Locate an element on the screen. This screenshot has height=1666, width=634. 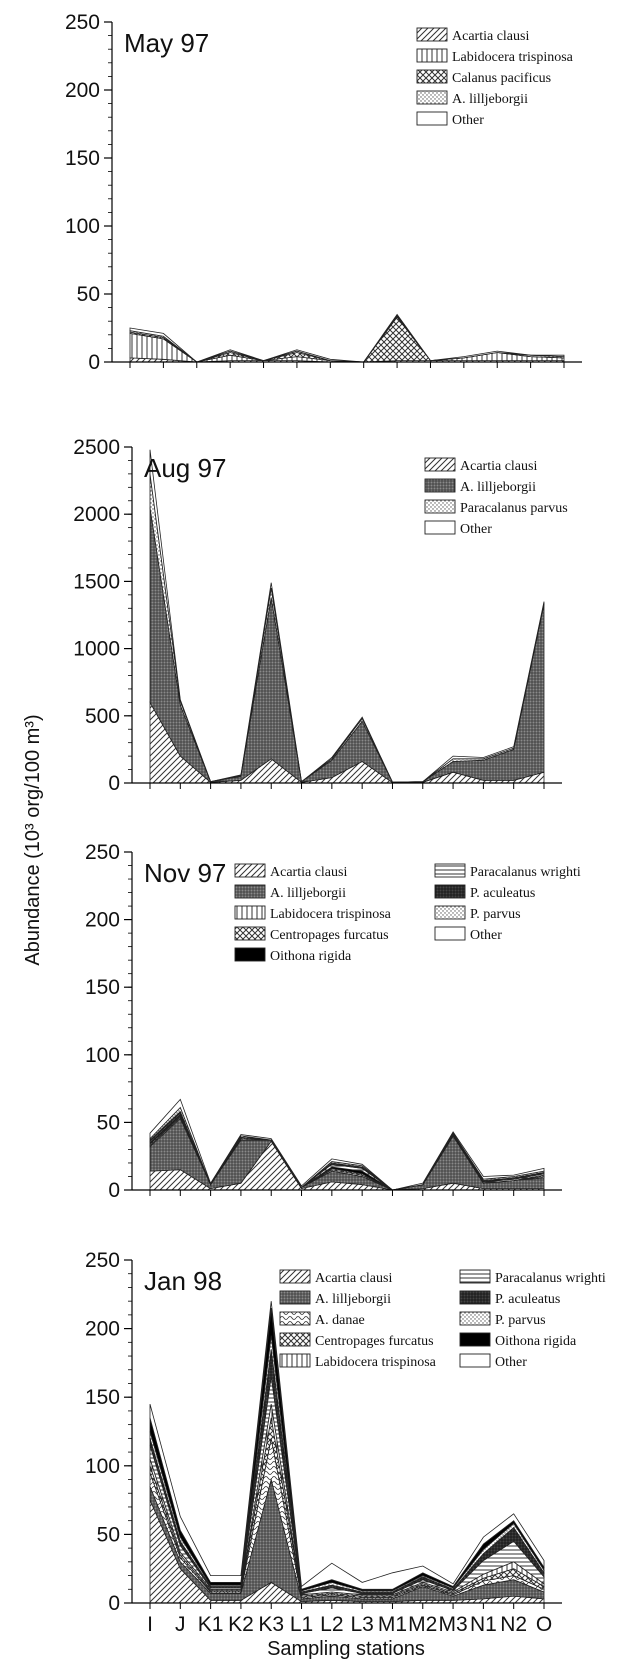
panel-title: Jan 98 is located at coordinates (183, 1281).